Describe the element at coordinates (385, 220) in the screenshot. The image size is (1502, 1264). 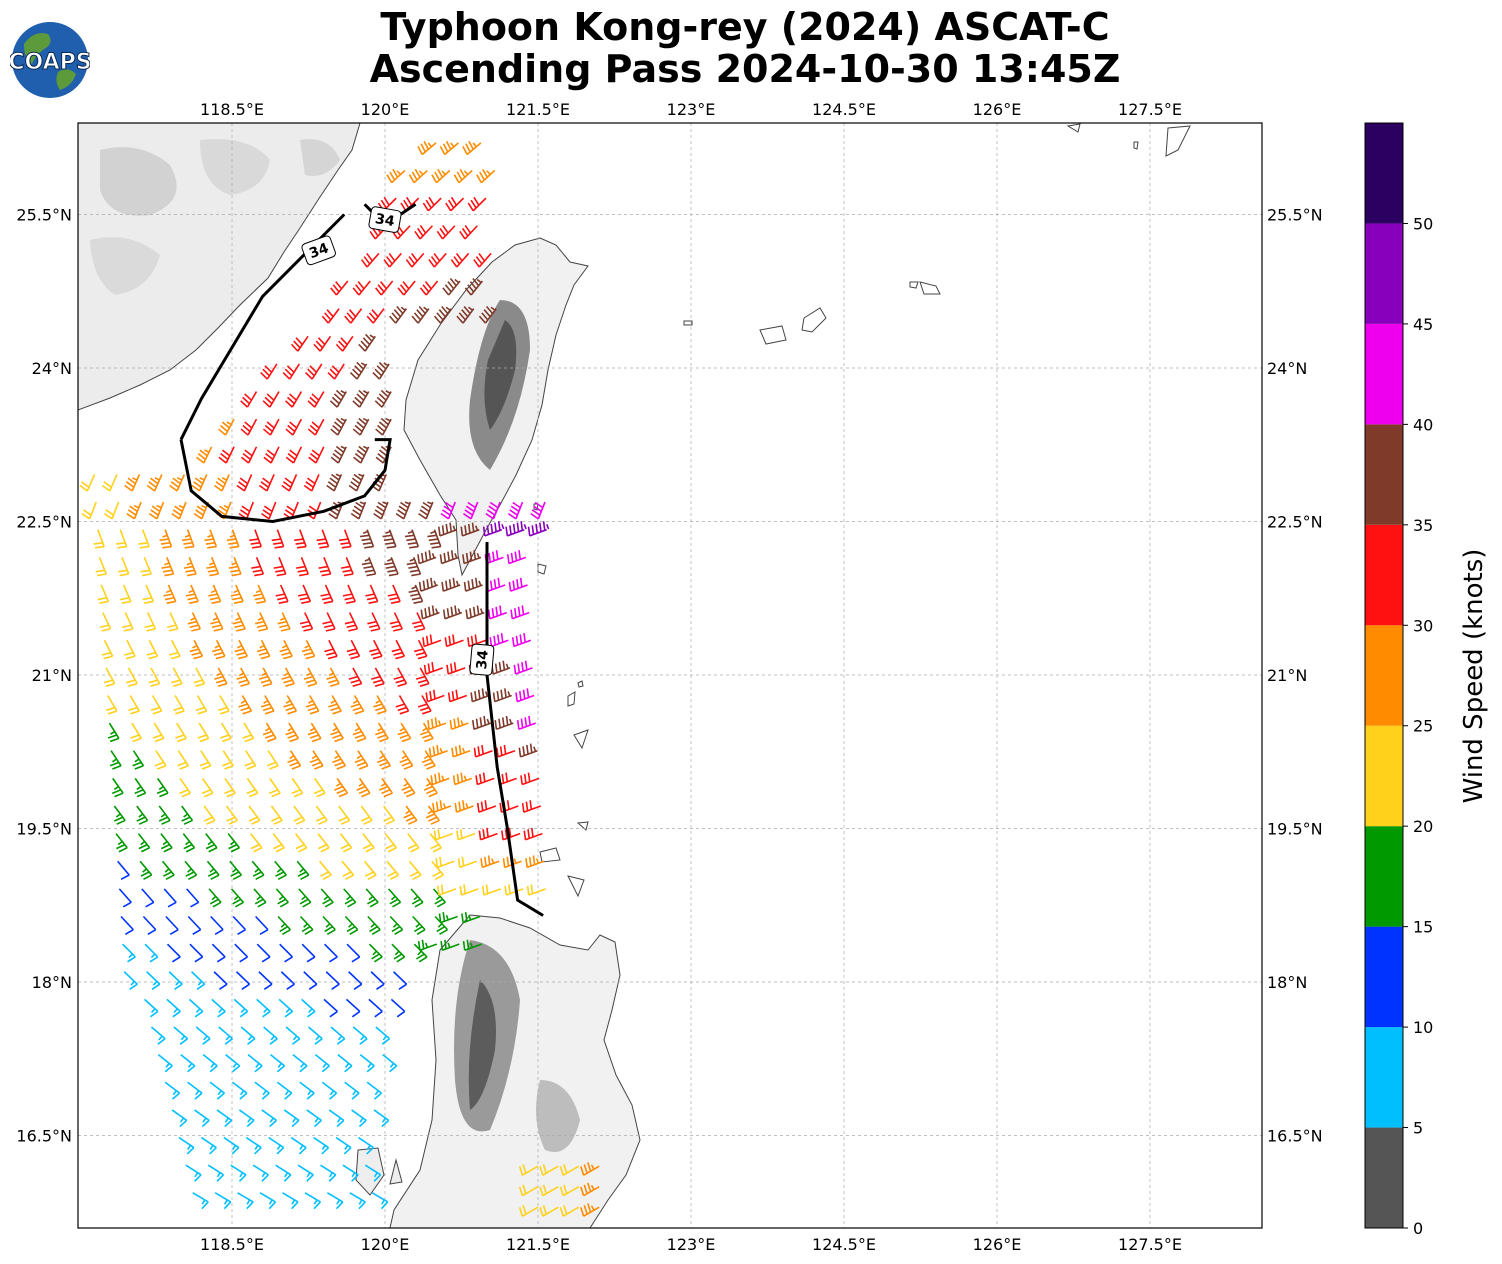
I see `svg-text: 34` at that location.